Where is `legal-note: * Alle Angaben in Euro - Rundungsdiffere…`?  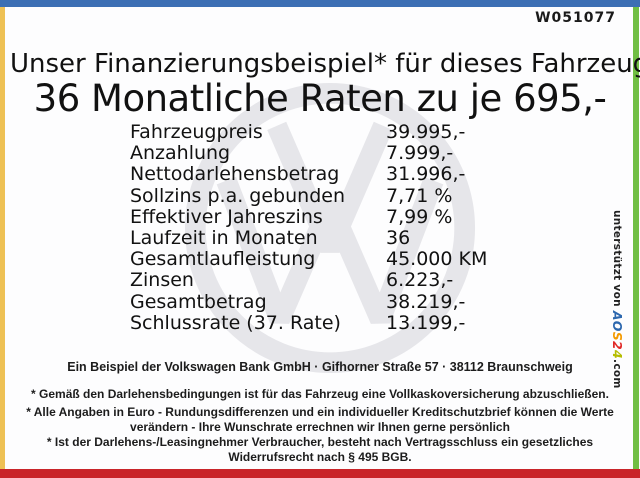
legal-note: * Alle Angaben in Euro - Rundungsdiffere… is located at coordinates (320, 420).